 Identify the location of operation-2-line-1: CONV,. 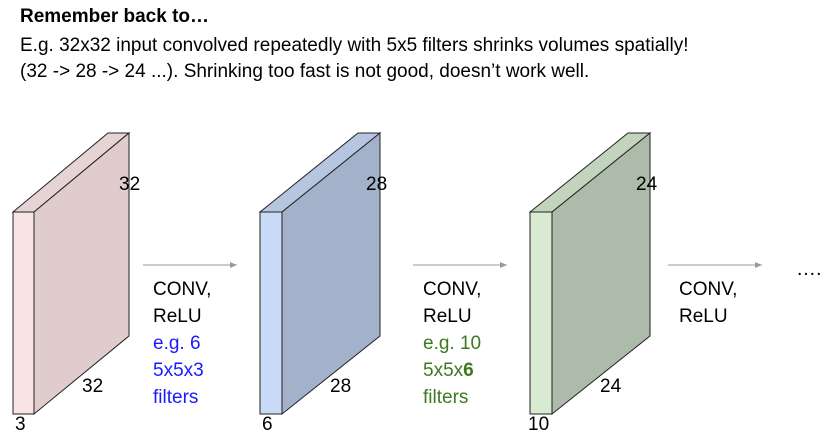
(452, 289).